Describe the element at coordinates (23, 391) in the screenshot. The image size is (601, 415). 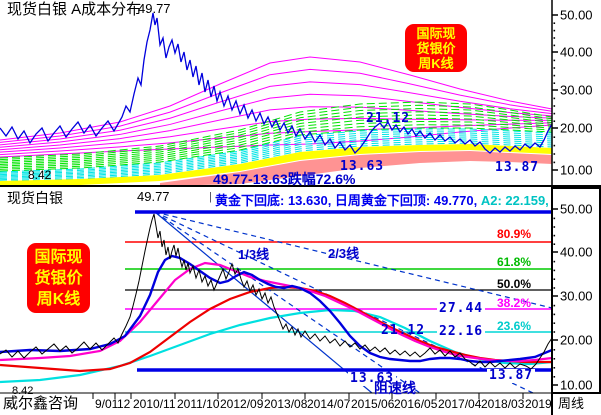
I see `bottom-min-8-42: 8.42` at that location.